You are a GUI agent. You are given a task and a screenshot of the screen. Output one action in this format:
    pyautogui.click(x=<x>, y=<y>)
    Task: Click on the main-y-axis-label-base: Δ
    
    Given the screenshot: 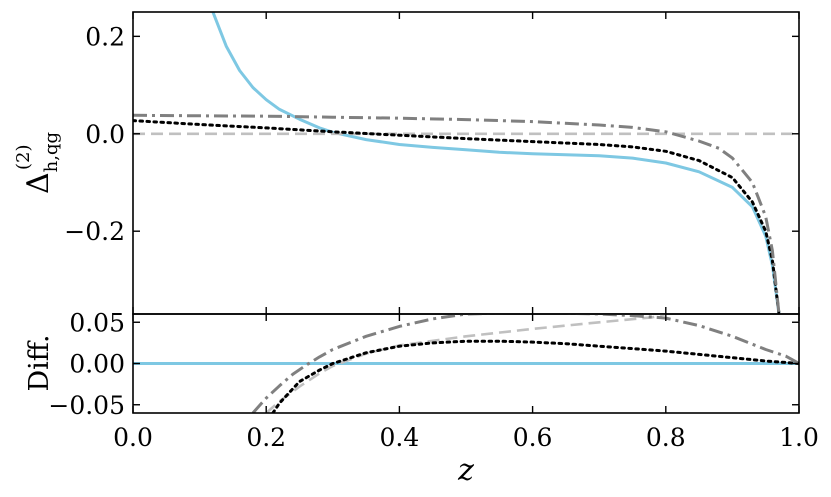 What is the action you would take?
    pyautogui.click(x=38, y=183)
    